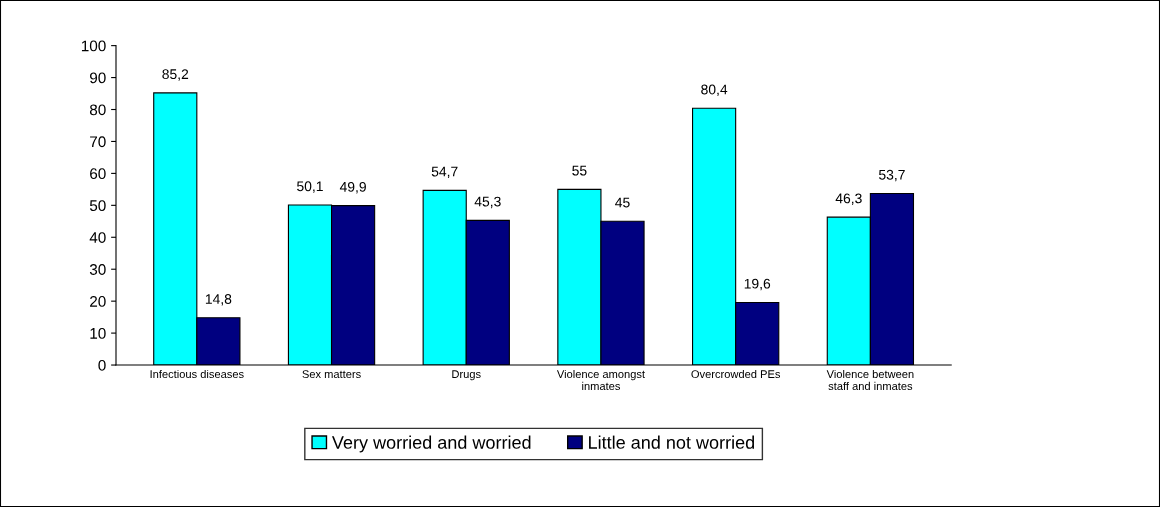 This screenshot has height=507, width=1160. What do you see at coordinates (218, 300) in the screenshot?
I see `data-label: 14,8` at bounding box center [218, 300].